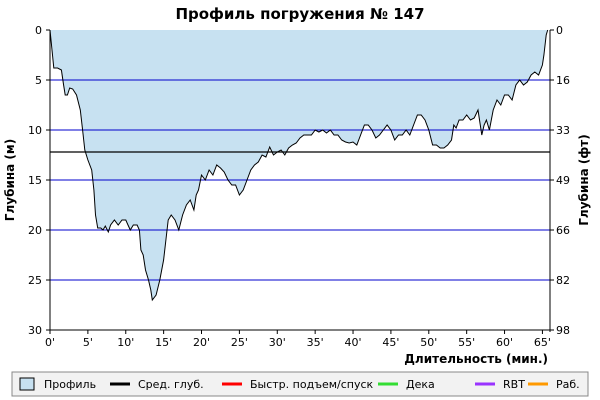  I want to click on legend, so click(300, 384).